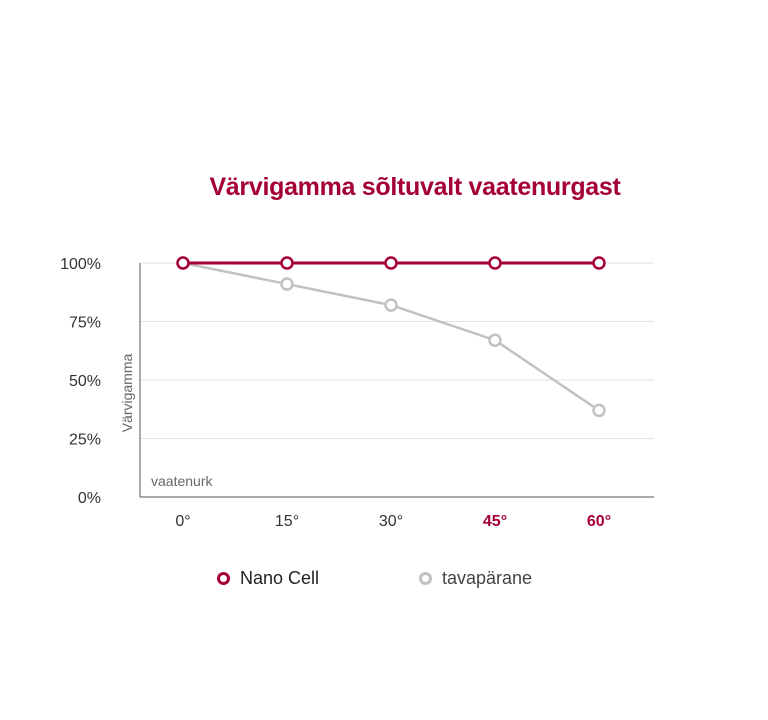 The height and width of the screenshot is (720, 768). Describe the element at coordinates (89, 498) in the screenshot. I see `y-tick-label: 0%` at that location.